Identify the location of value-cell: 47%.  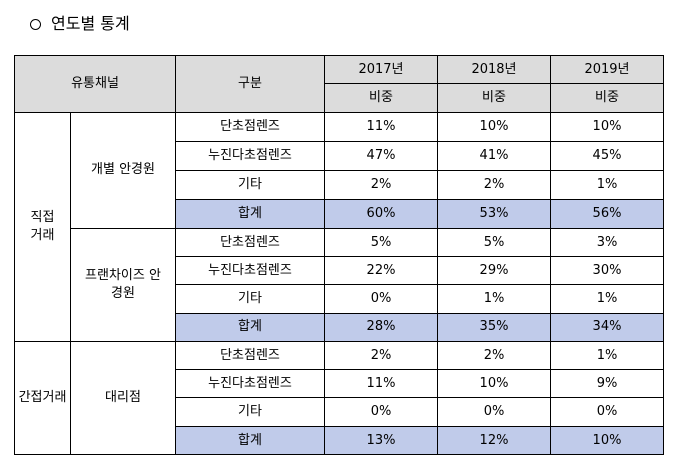
(381, 156).